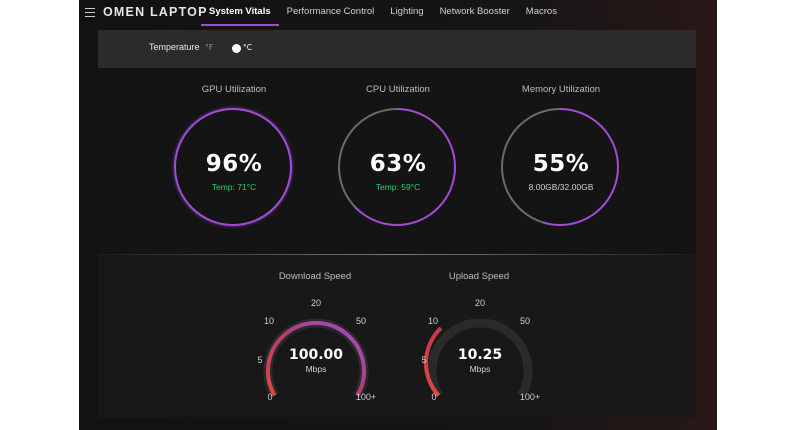 The image size is (795, 430). What do you see at coordinates (561, 187) in the screenshot?
I see `memory-usage: 8.00GB/32.00GB` at bounding box center [561, 187].